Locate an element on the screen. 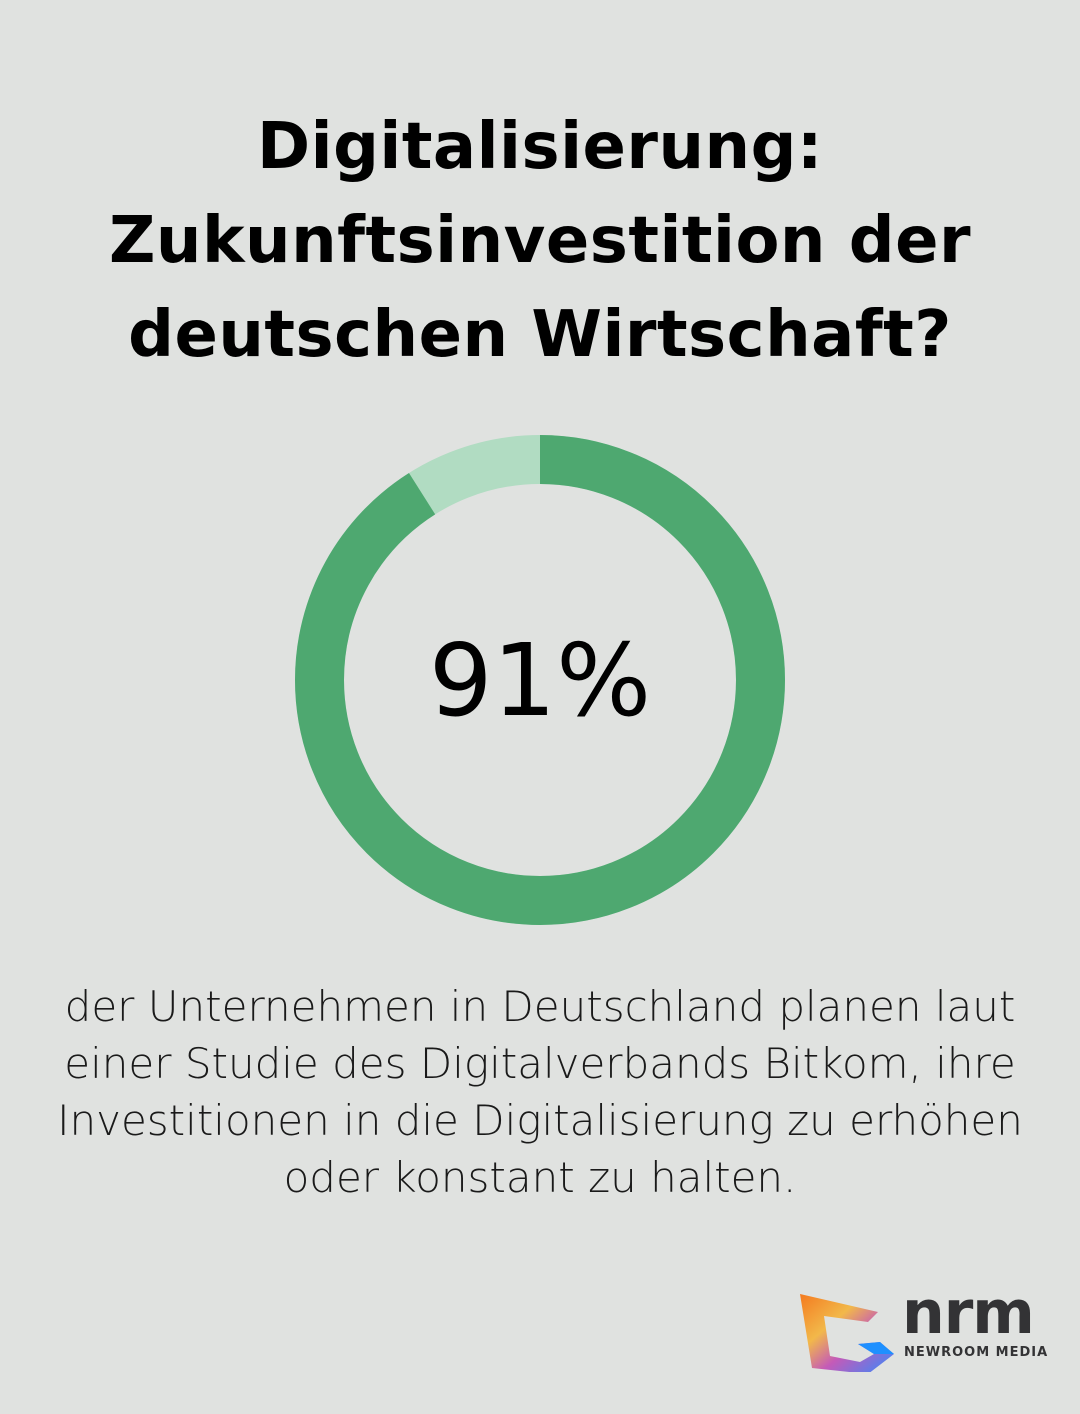  brand-logo: nrm NEWROOM MEDIA is located at coordinates (923, 1325).